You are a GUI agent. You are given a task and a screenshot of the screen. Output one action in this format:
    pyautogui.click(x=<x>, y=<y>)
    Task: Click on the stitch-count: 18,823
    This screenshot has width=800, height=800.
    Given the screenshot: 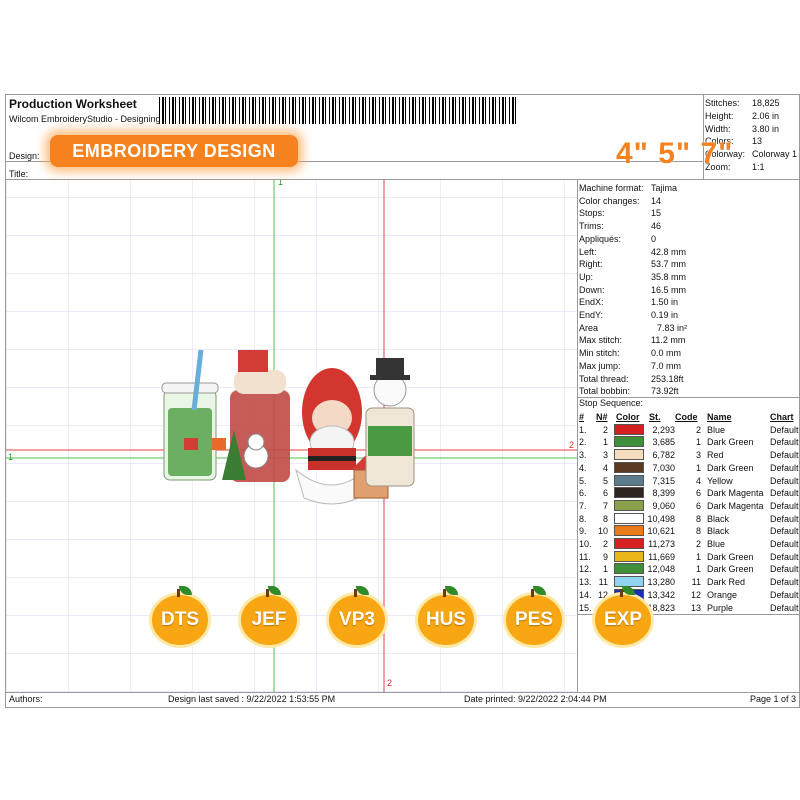 What is the action you would take?
    pyautogui.click(x=661, y=607)
    